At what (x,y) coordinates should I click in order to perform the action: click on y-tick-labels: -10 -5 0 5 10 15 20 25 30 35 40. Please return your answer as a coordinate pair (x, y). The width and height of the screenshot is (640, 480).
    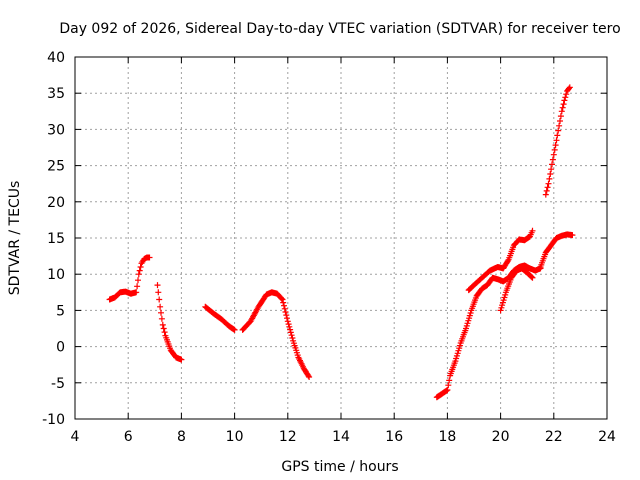
    Looking at the image, I should click on (53, 239).